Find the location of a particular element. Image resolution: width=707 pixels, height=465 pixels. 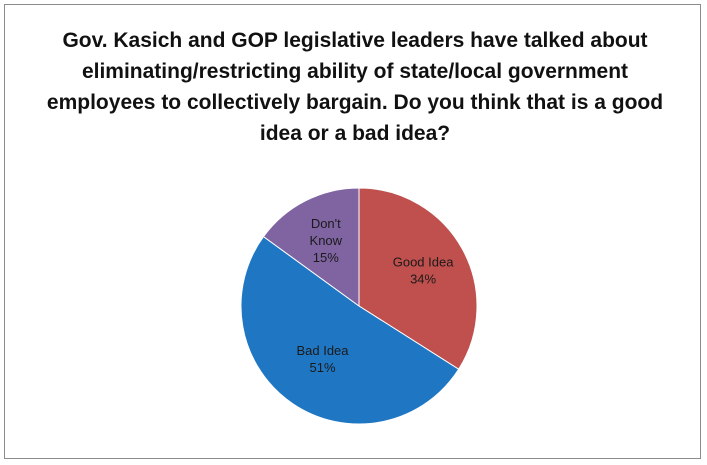

pie-label-good-idea: Good Idea 34% is located at coordinates (423, 270).